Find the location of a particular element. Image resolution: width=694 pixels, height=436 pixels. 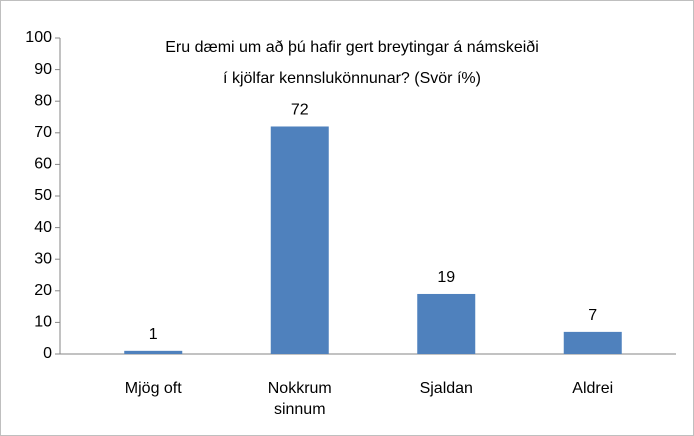

y-tick-label: 0 is located at coordinates (47, 353).